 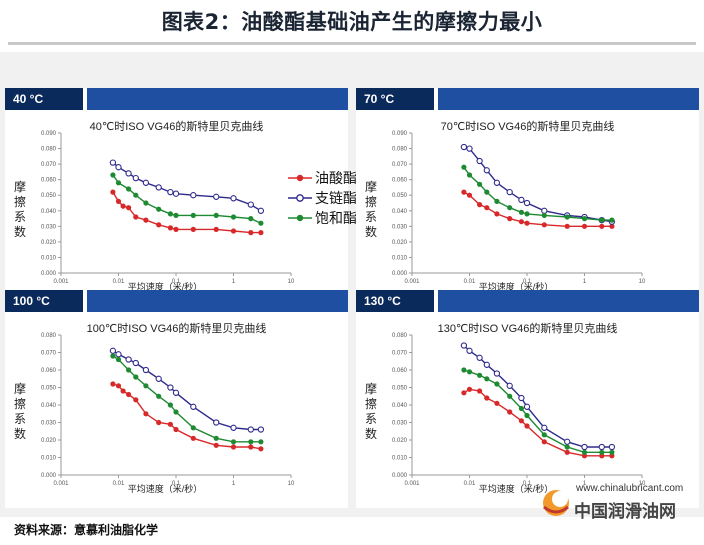 What do you see at coordinates (176, 484) in the screenshot?
I see `x-tick-label: 0.1` at bounding box center [176, 484].